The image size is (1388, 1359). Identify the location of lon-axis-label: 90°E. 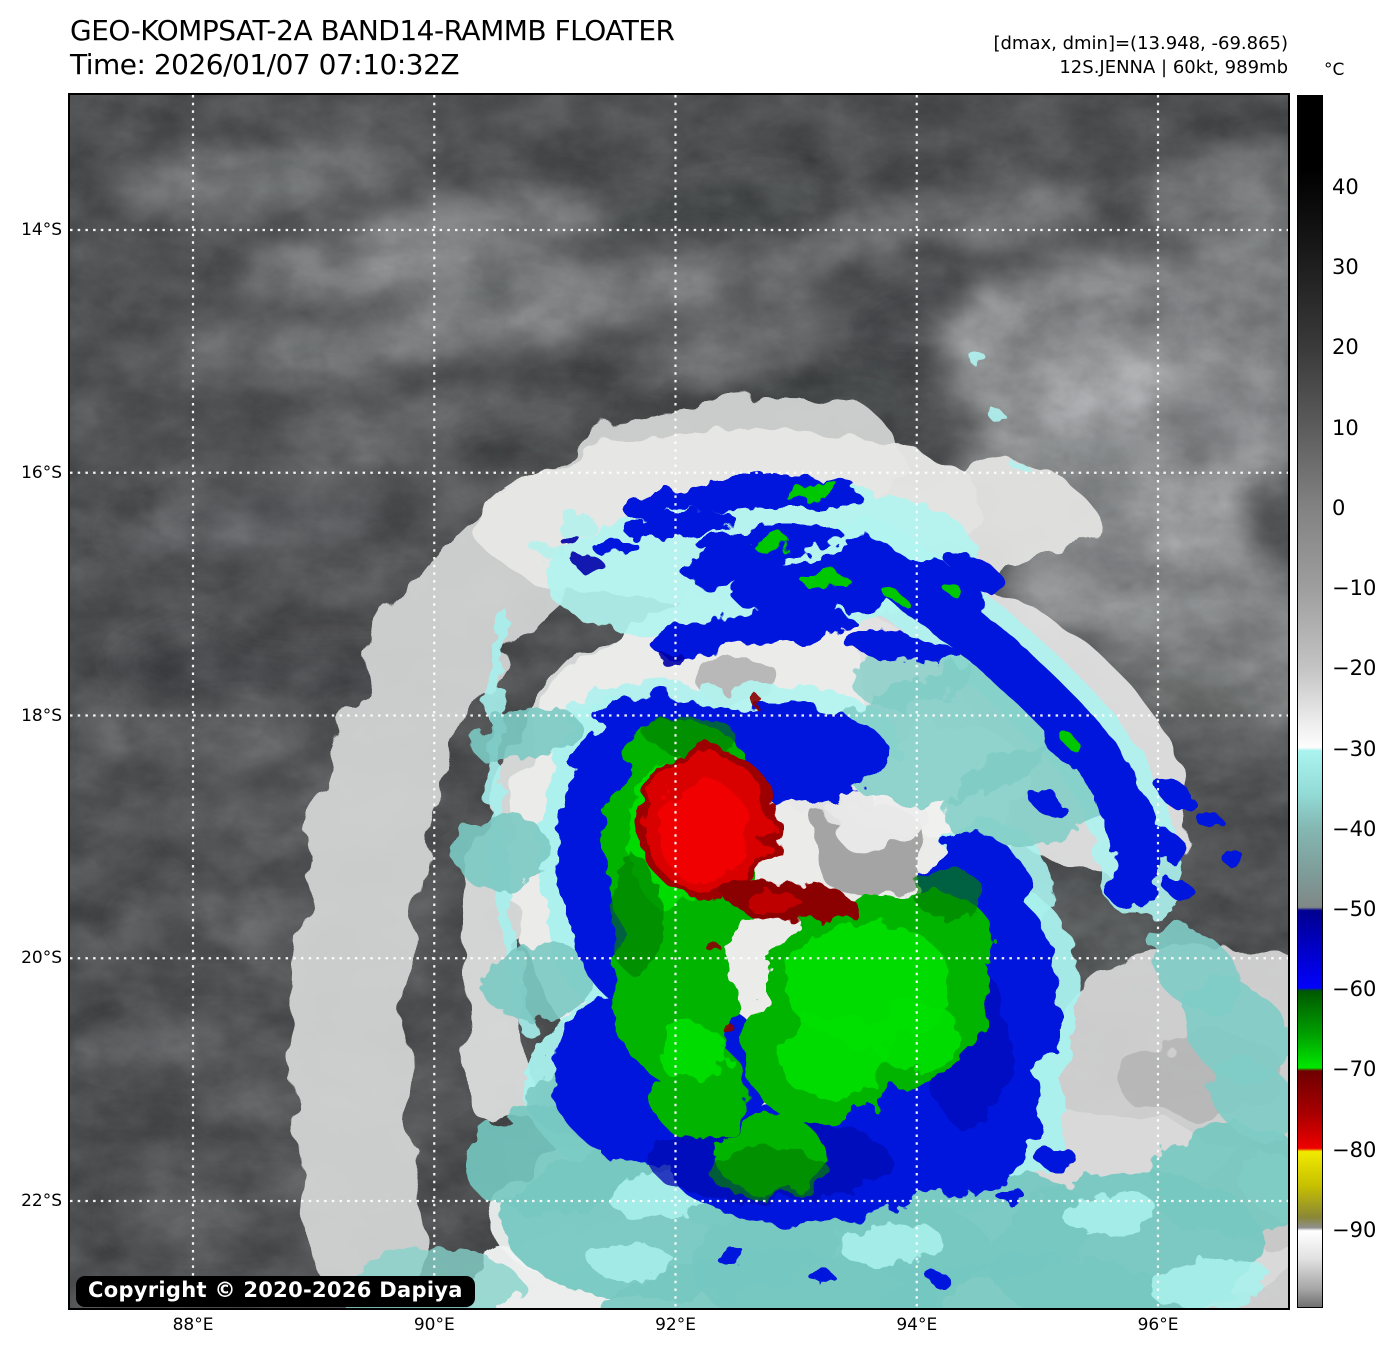
(434, 1325).